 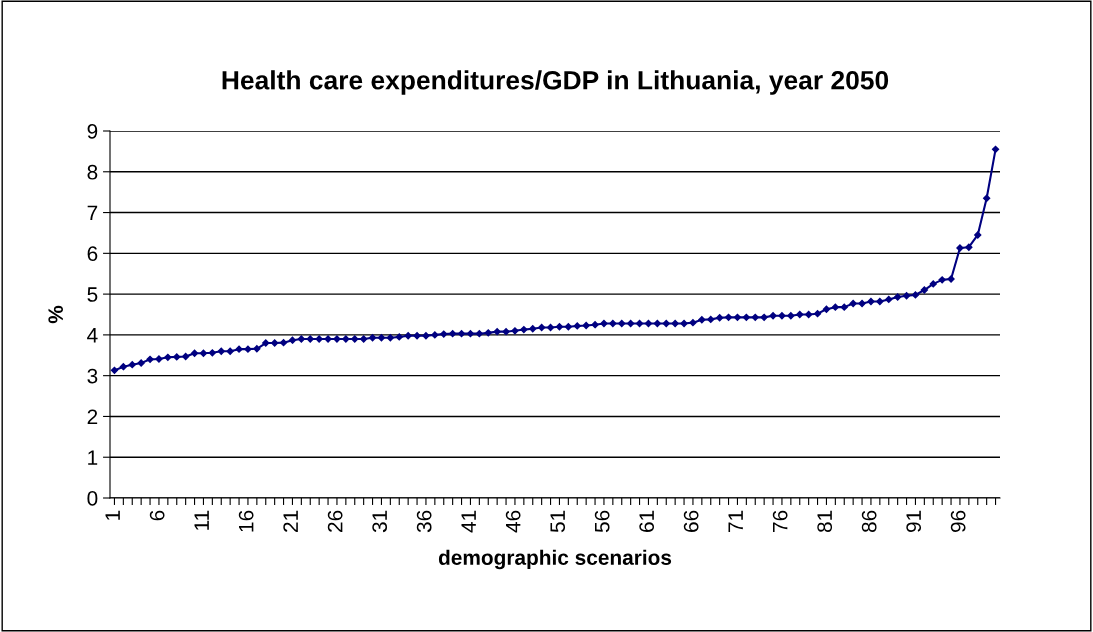 I want to click on x-tick-label: 31, so click(x=380, y=521).